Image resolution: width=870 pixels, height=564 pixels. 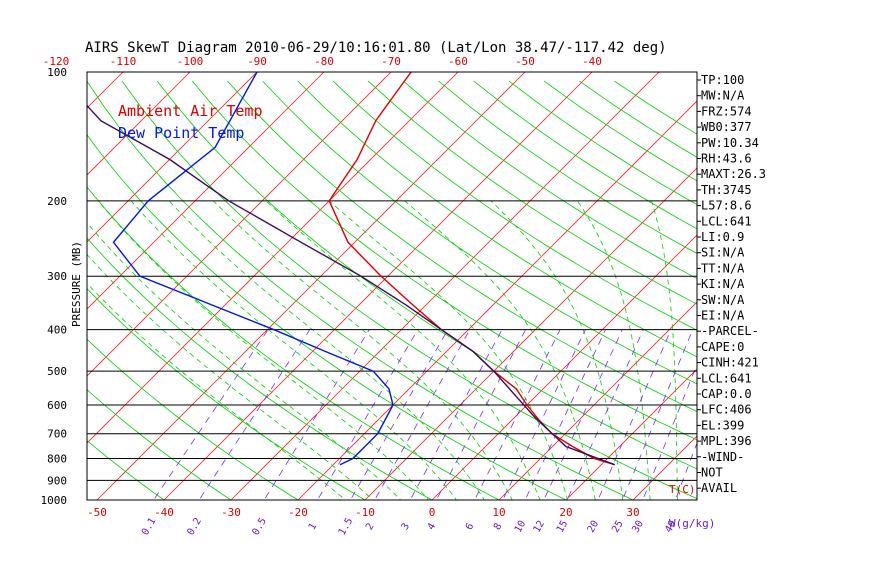 I want to click on mixing-ratio-label: 10, so click(x=521, y=527).